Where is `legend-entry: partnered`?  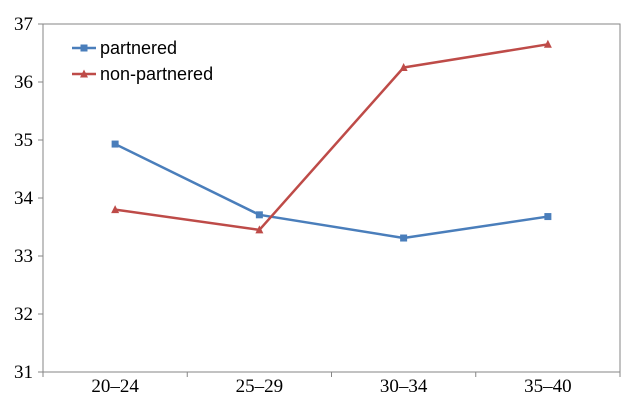
legend-entry: partnered is located at coordinates (124, 48).